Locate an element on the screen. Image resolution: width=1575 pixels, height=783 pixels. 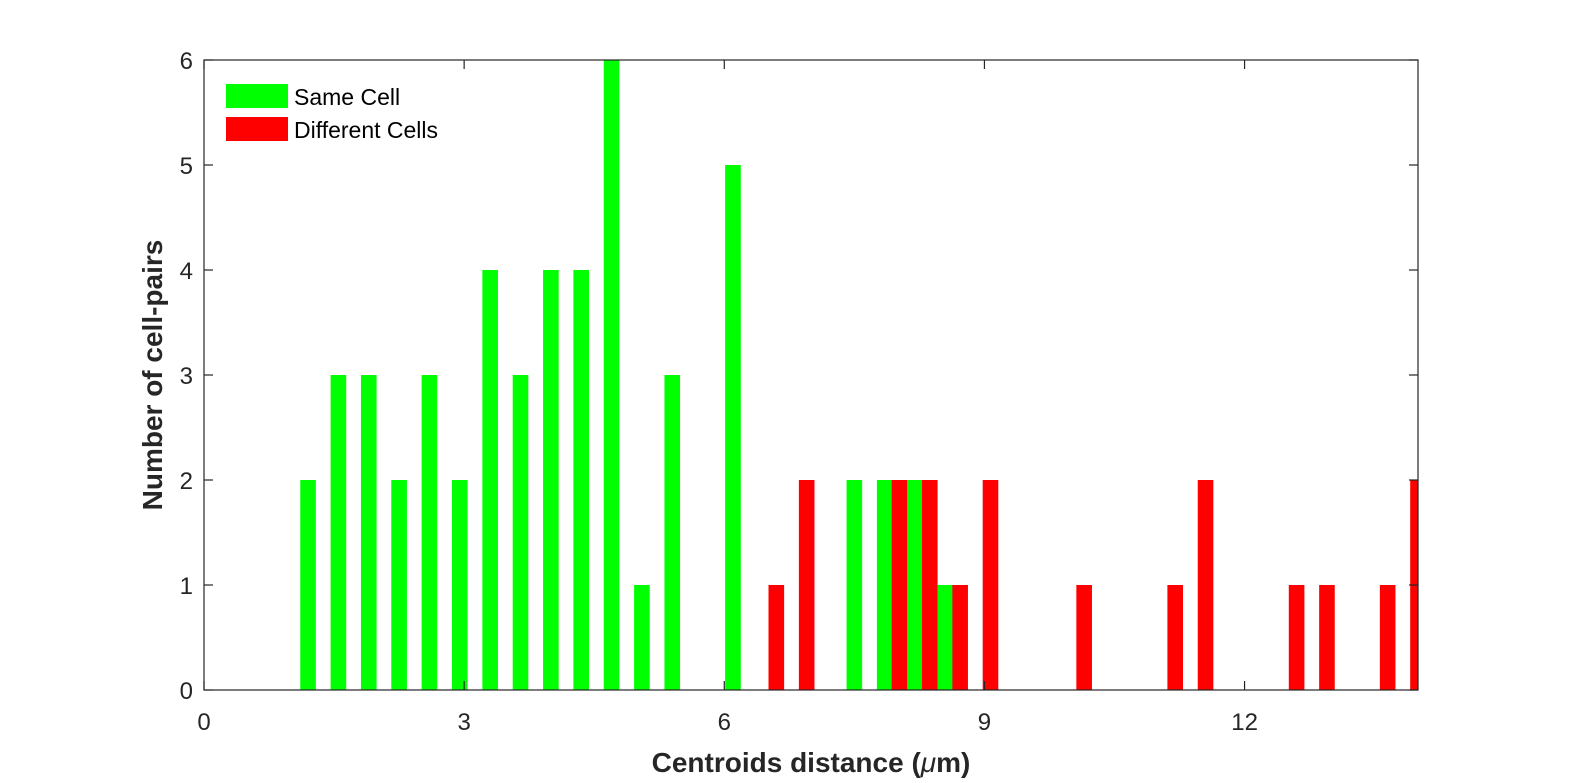
y-axis-title: Number of cell-pairs is located at coordinates (152, 375).